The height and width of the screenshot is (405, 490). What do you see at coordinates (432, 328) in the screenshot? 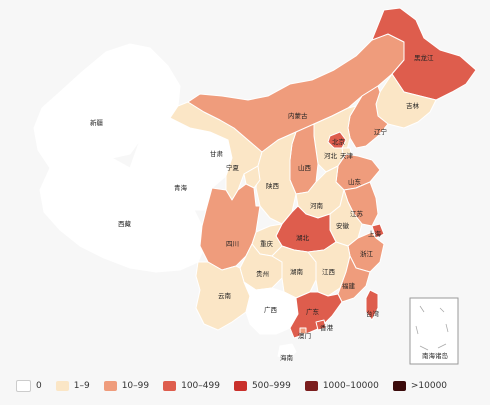
I see `inset-boundary-lines` at bounding box center [432, 328].